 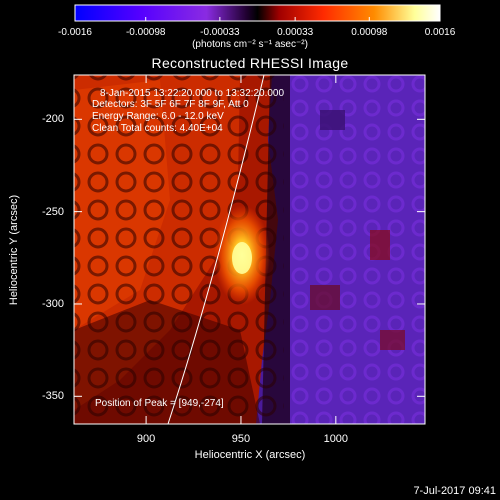 I want to click on colorbar-tick-label: -0.00033, so click(x=220, y=32).